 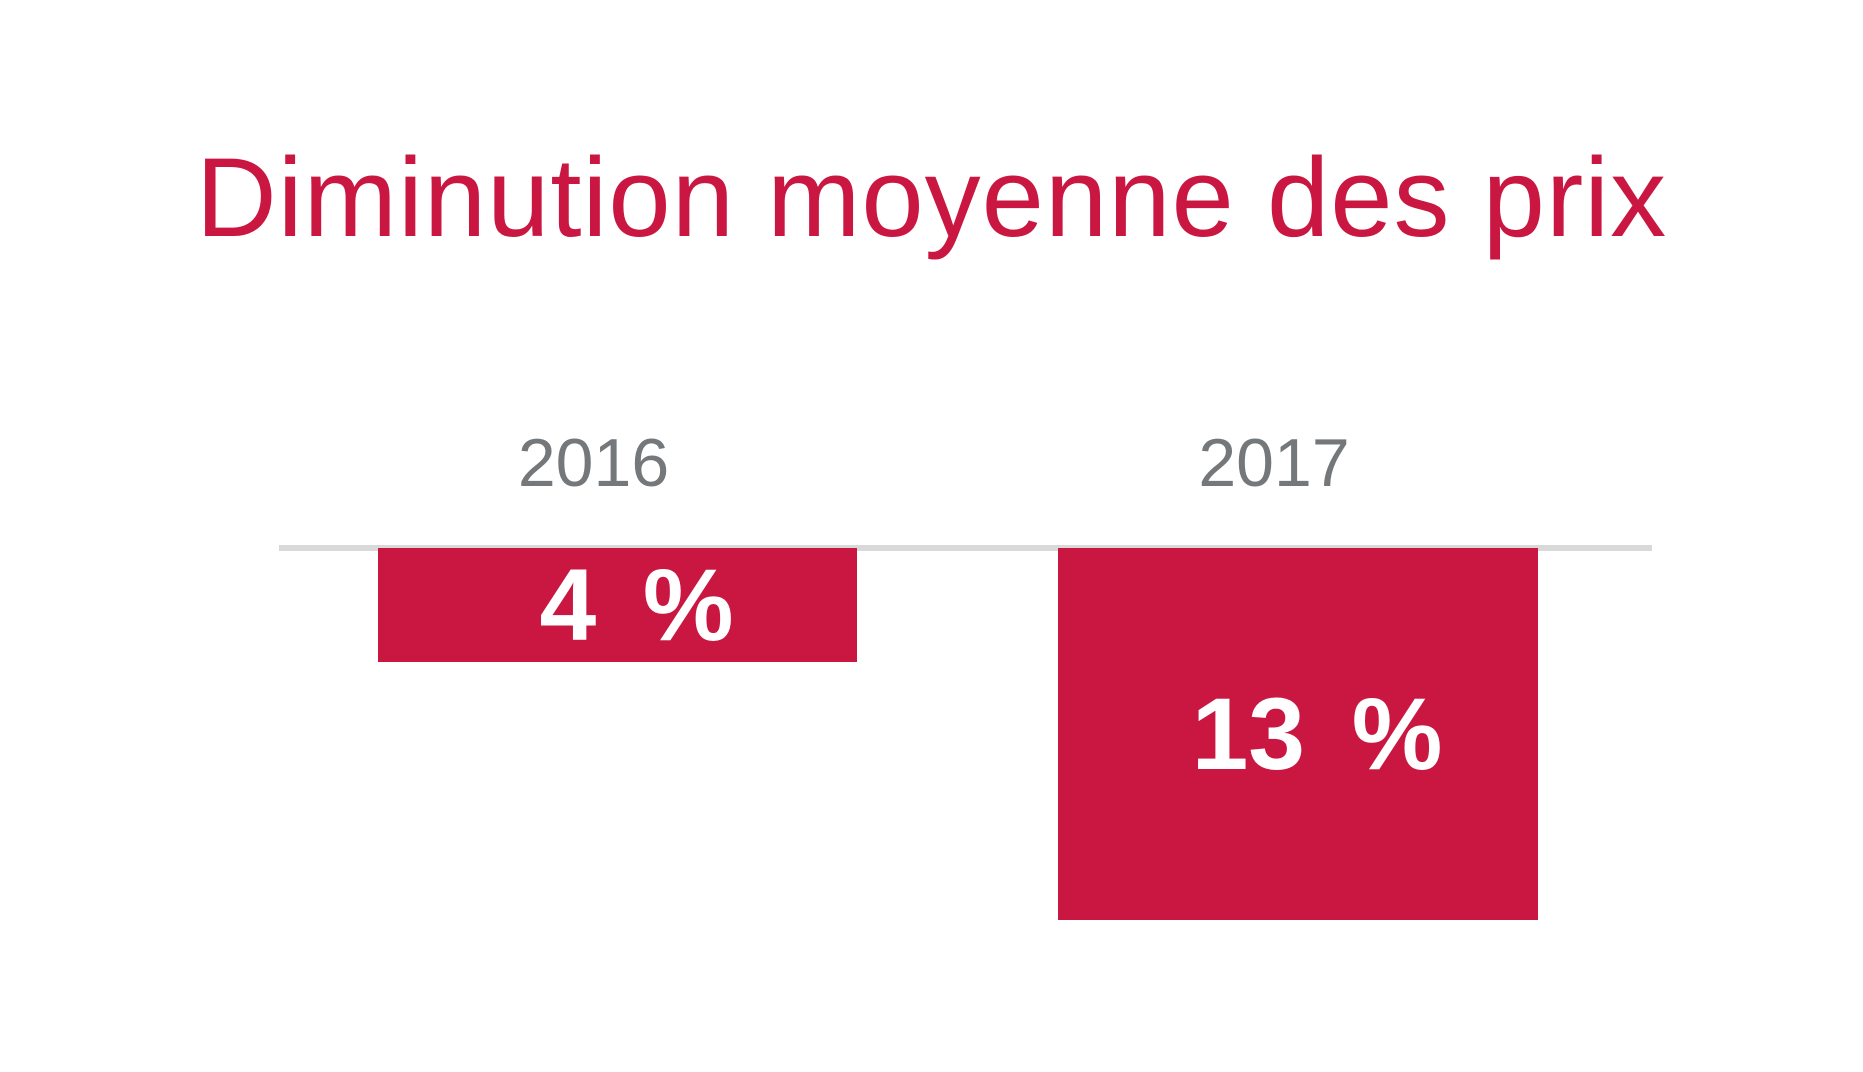 I want to click on page-title: Diminution moyenne des prix, so click(x=931, y=197).